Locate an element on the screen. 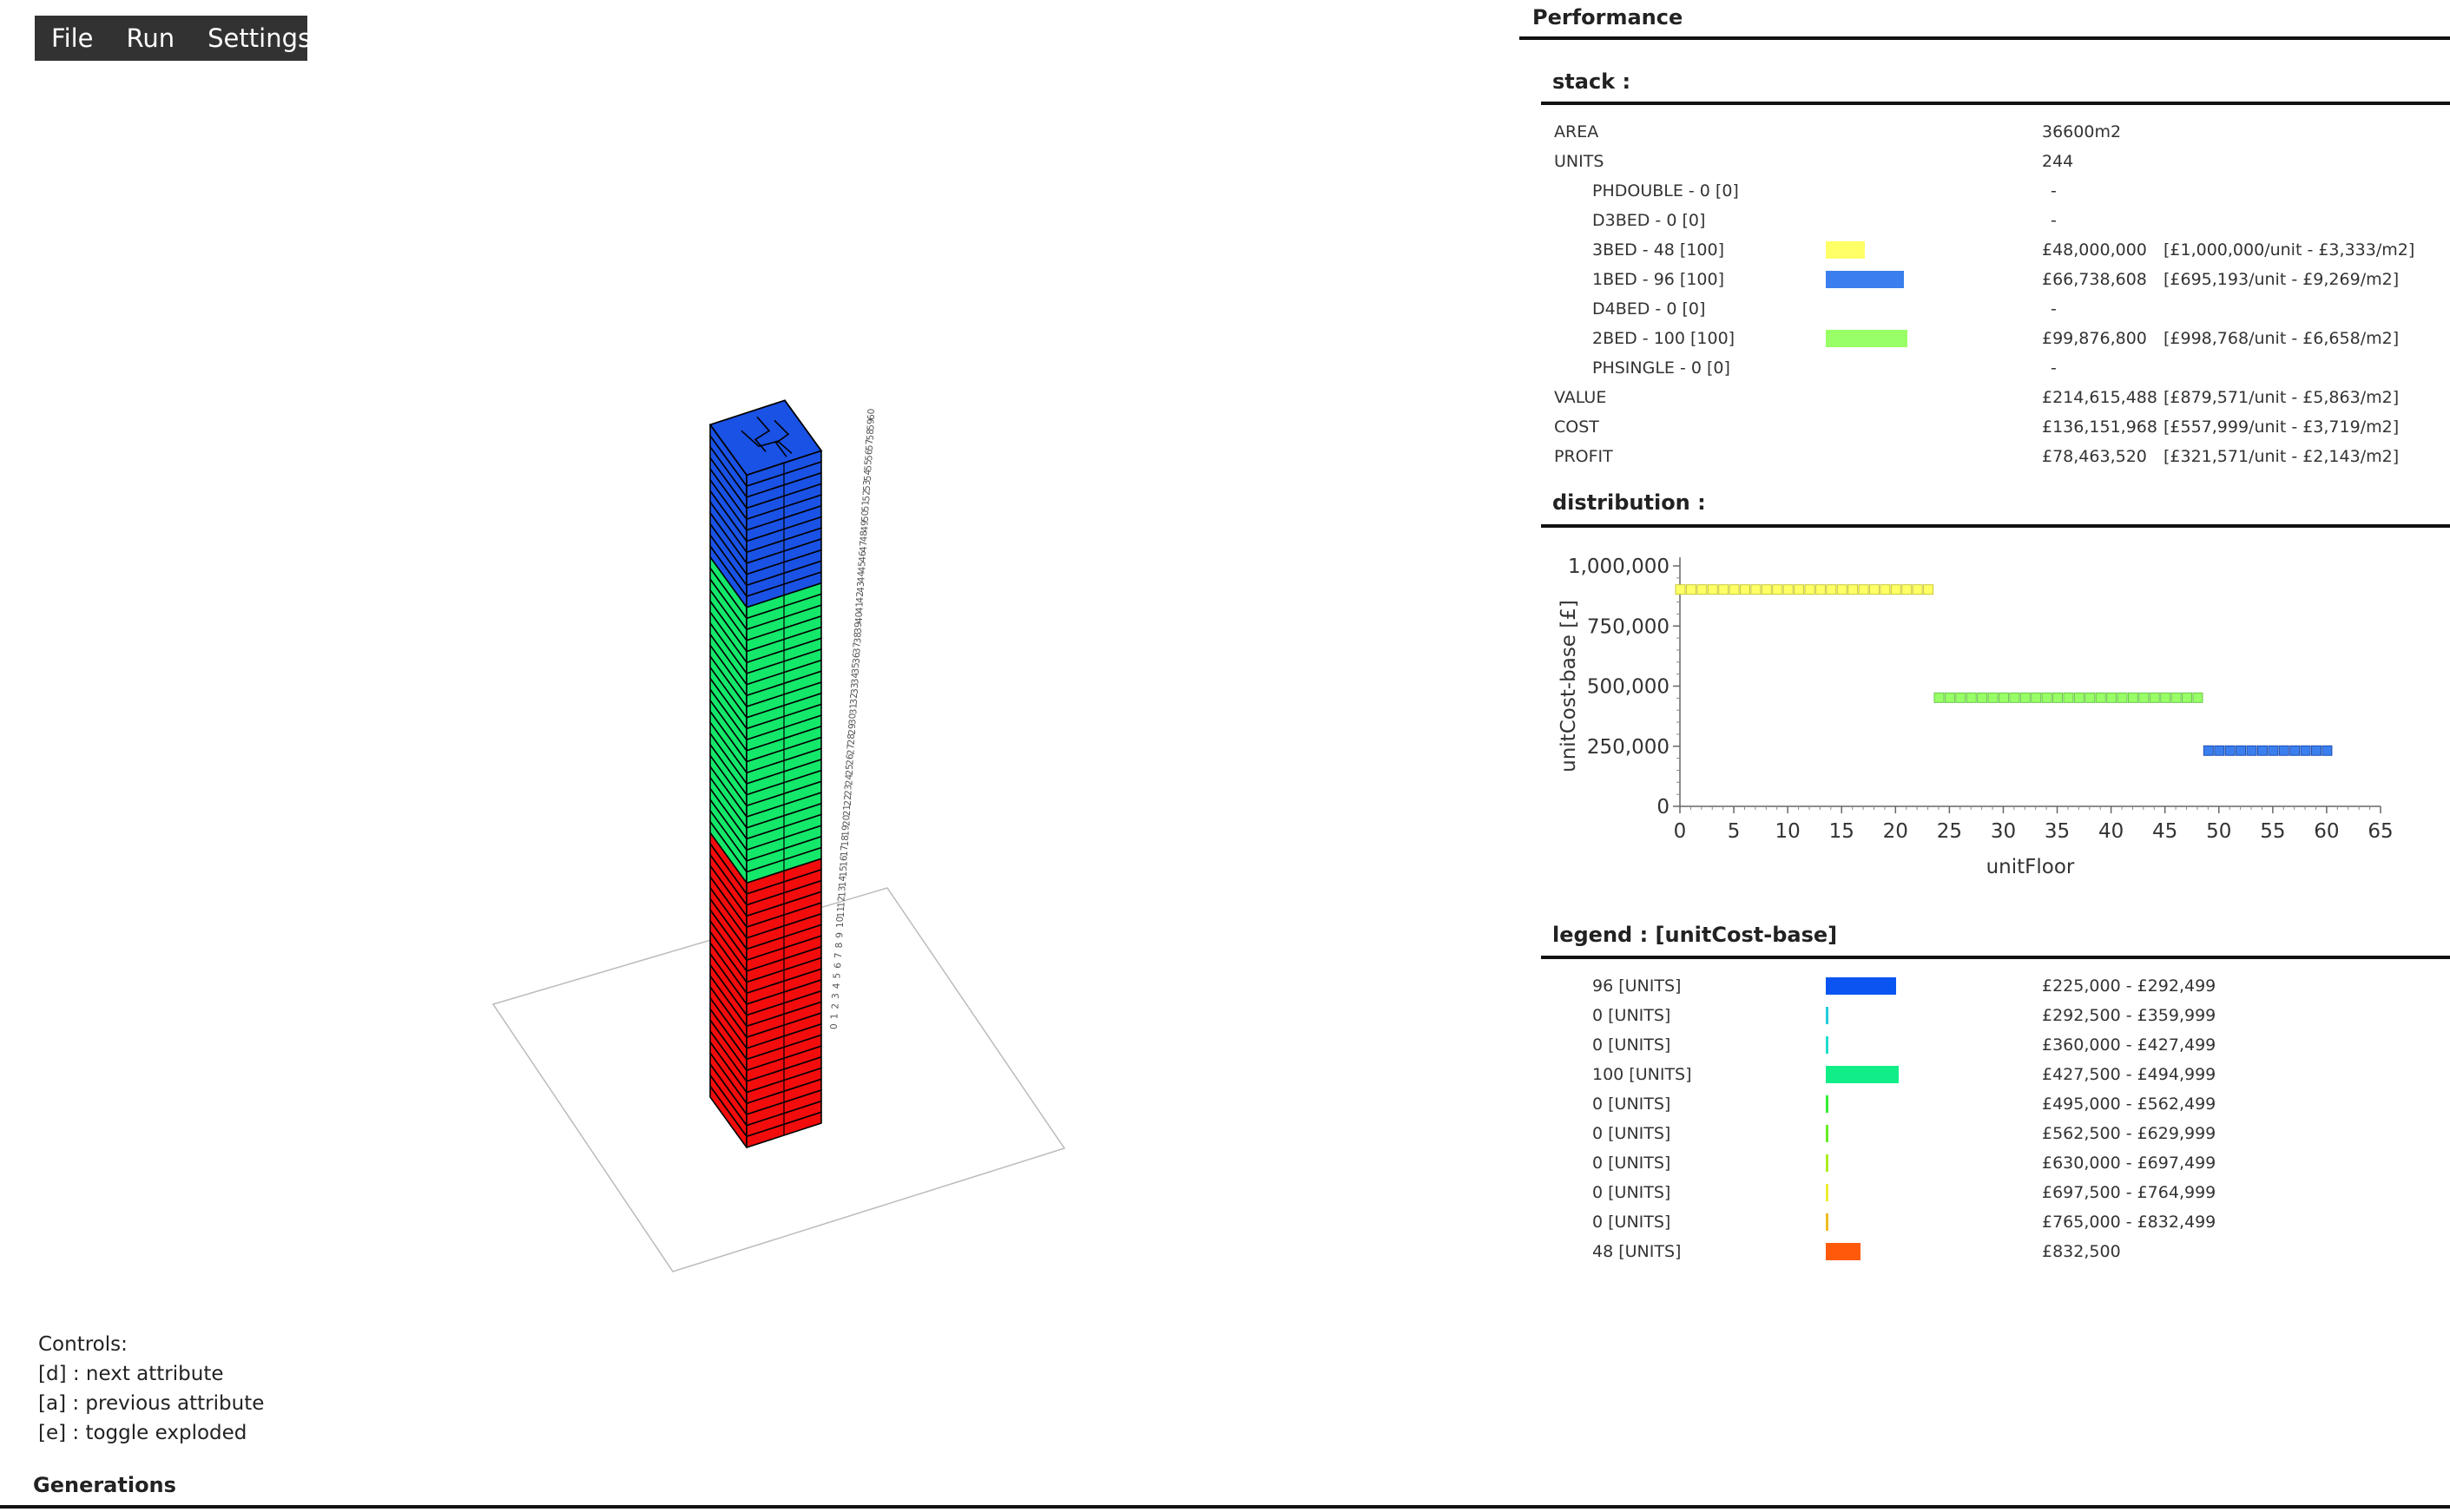 Image resolution: width=2450 pixels, height=1512 pixels. generations-divider is located at coordinates (1225, 1507).